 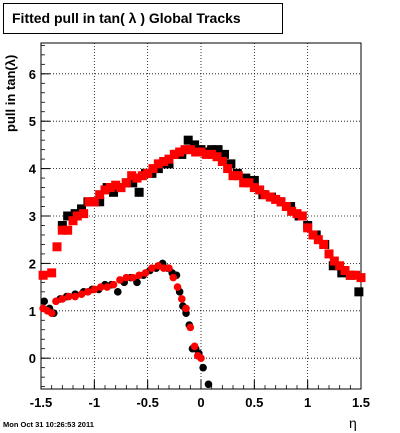 I want to click on y-tick-label: 6, so click(x=32, y=74).